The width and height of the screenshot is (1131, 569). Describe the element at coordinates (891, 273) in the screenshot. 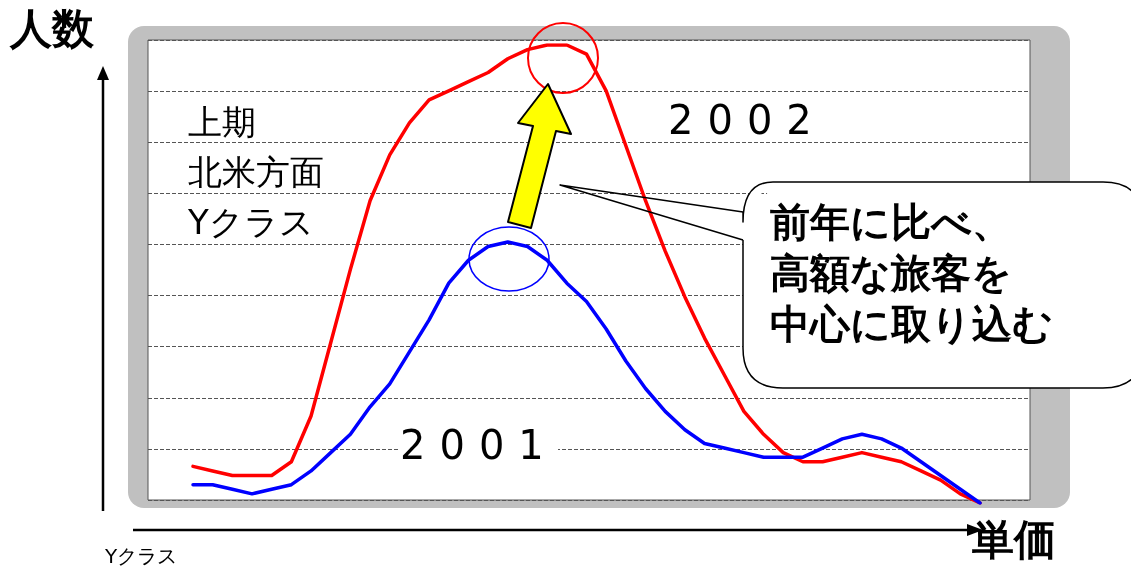

I see `annotation: 高額な旅客を` at that location.